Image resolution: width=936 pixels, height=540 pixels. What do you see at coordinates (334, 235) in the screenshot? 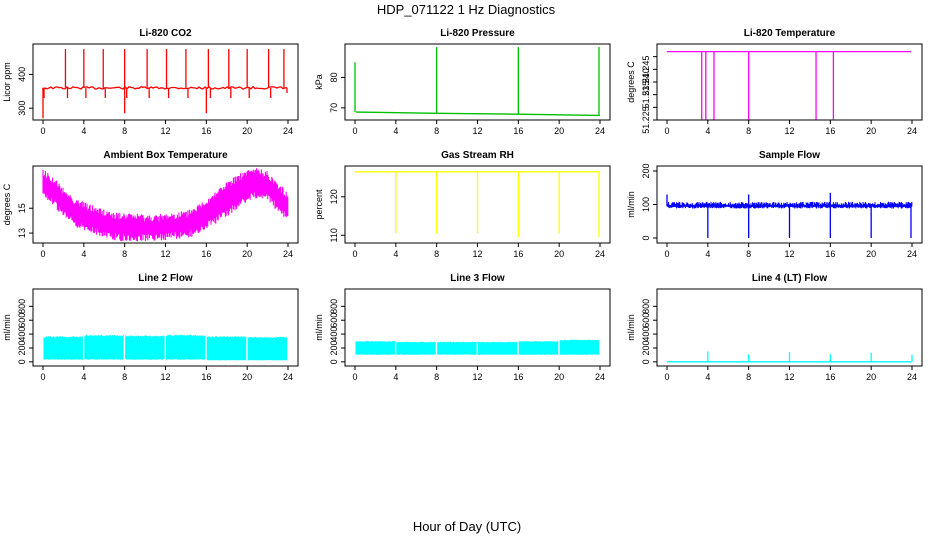
I see `y-tick-label: 110` at bounding box center [334, 235].